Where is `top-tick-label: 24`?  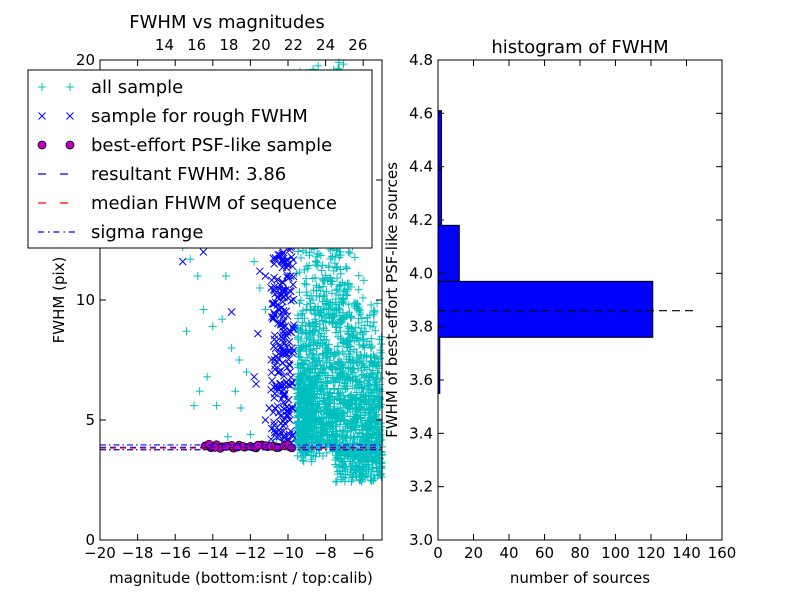
top-tick-label: 24 is located at coordinates (325, 45).